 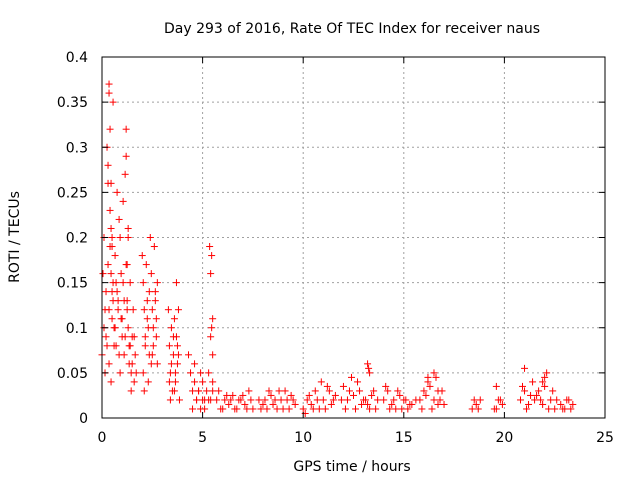 What do you see at coordinates (72, 284) in the screenshot?
I see `y-tick-label: 0.15` at bounding box center [72, 284].